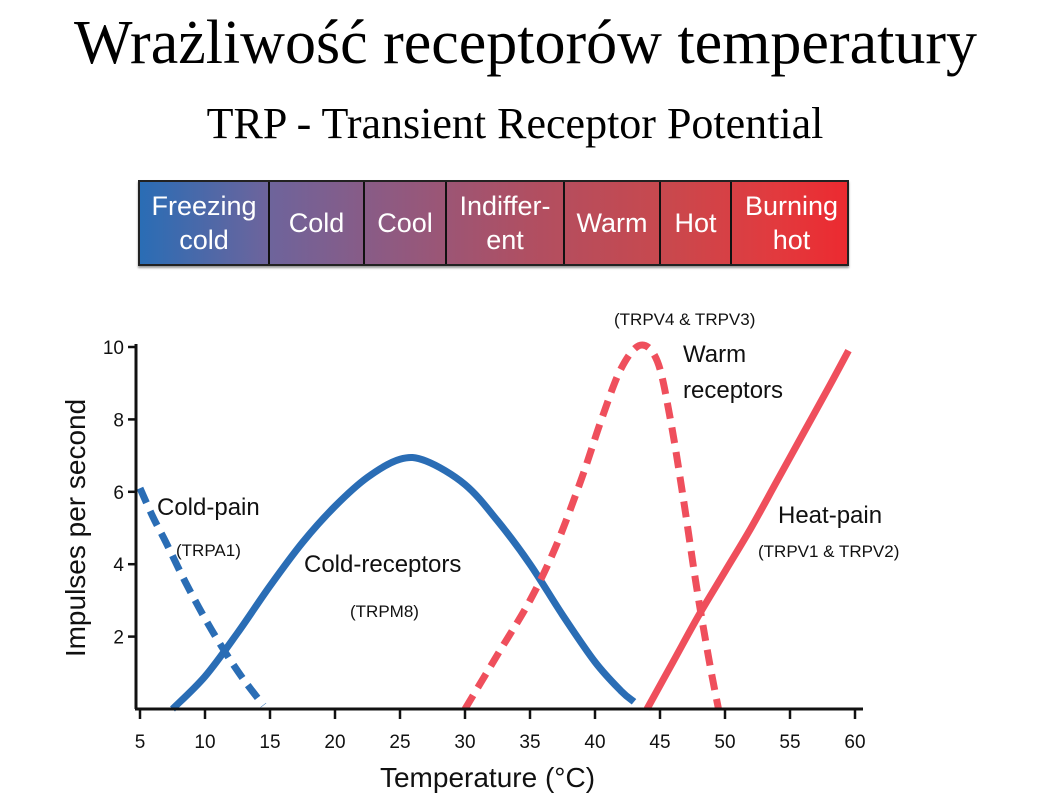  Describe the element at coordinates (659, 742) in the screenshot. I see `x-tick-label: 45` at that location.